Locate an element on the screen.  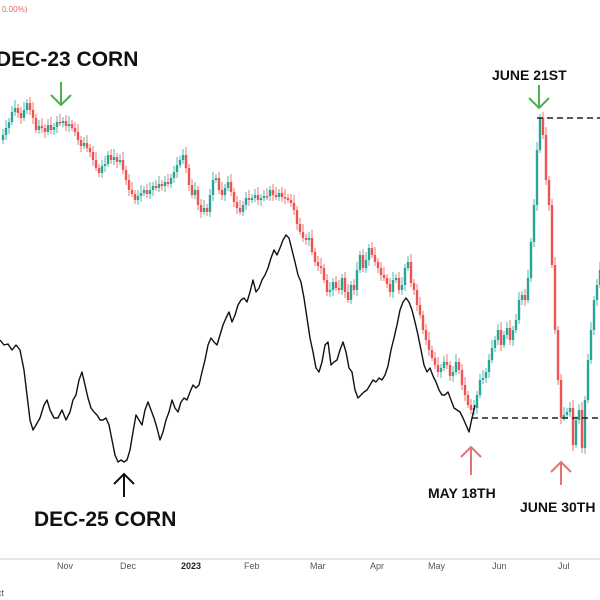
x-tick-label: May is located at coordinates (437, 566).